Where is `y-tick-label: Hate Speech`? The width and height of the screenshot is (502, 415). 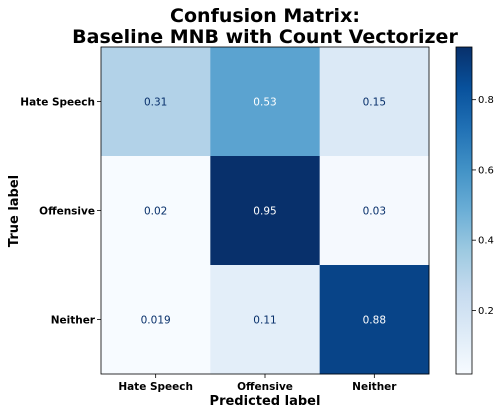
y-tick-label: Hate Speech is located at coordinates (57, 103).